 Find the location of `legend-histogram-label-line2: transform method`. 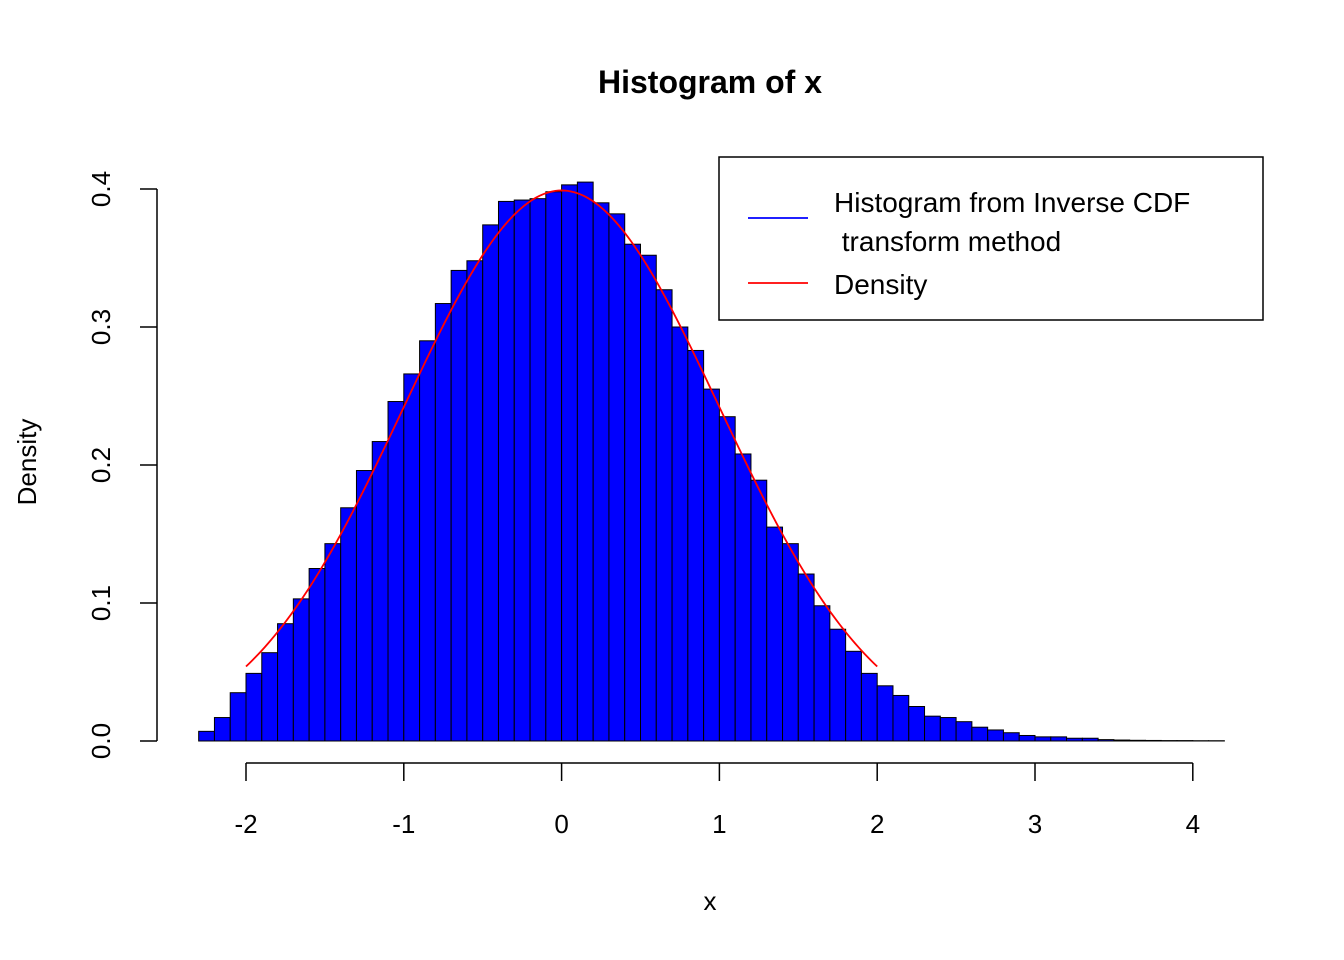

legend-histogram-label-line2: transform method is located at coordinates (947, 241).